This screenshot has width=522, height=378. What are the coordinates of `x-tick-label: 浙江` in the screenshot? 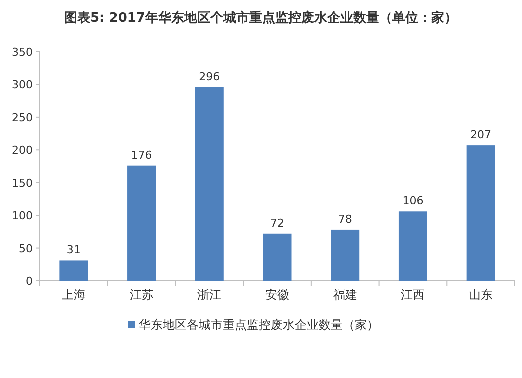 It's located at (210, 295).